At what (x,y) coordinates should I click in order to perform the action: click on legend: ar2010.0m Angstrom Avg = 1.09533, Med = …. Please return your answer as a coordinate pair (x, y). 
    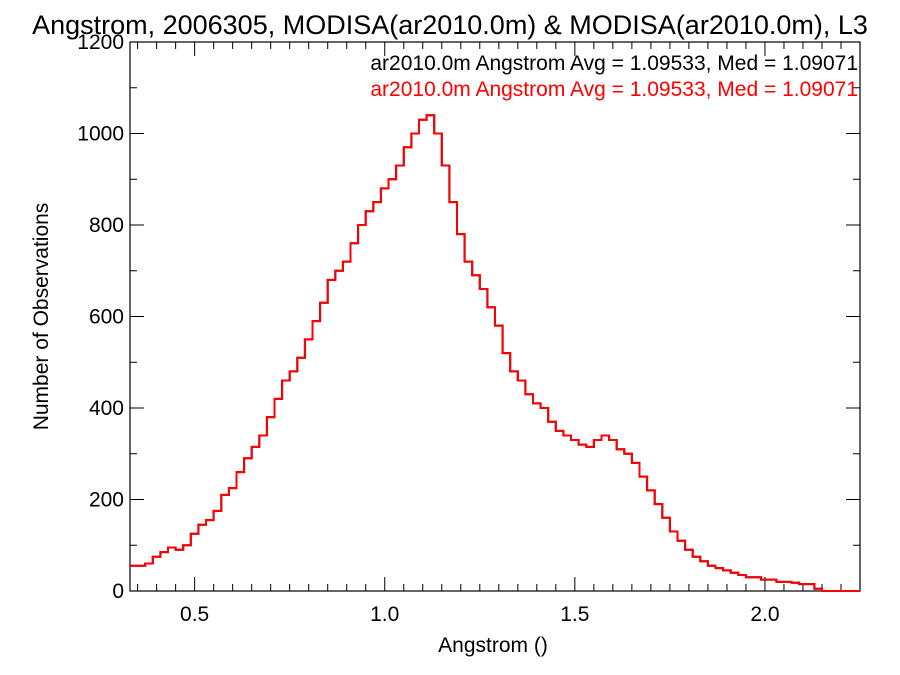
    Looking at the image, I should click on (614, 76).